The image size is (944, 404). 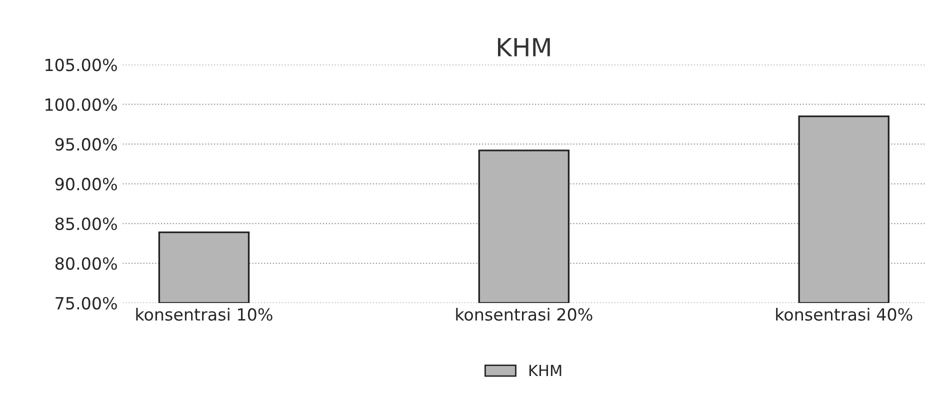 What do you see at coordinates (86, 144) in the screenshot?
I see `y-tick-label: 95.00%` at bounding box center [86, 144].